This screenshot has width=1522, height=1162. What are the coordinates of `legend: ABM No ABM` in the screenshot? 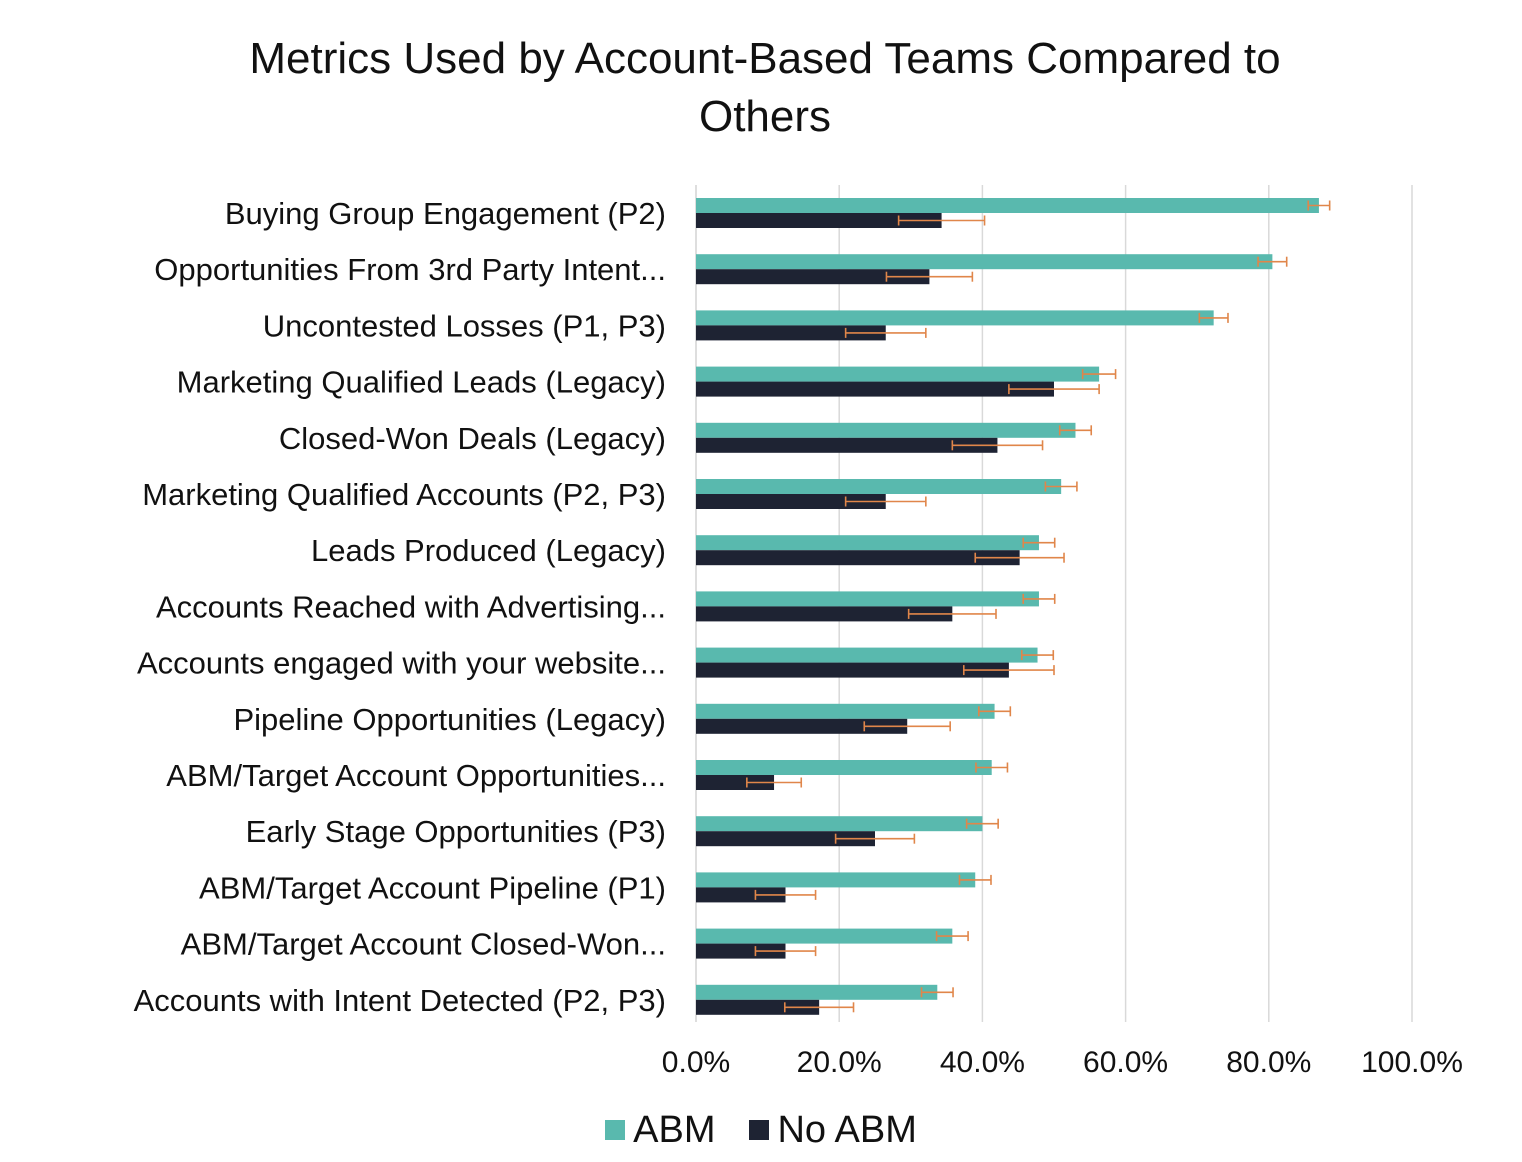 It's located at (761, 1130).